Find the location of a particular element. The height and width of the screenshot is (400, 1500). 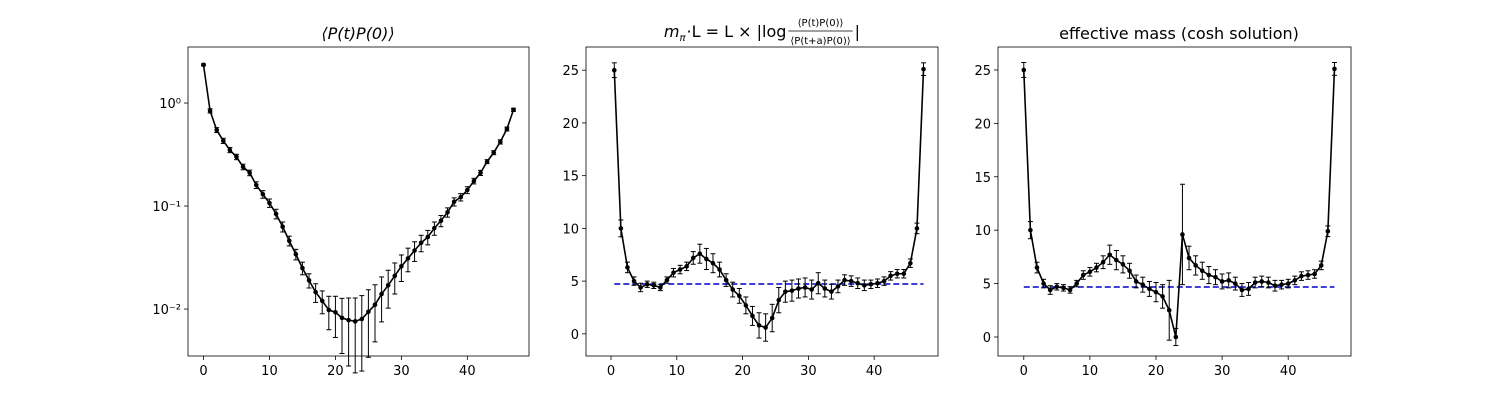

title-part: π is located at coordinates (683, 38).